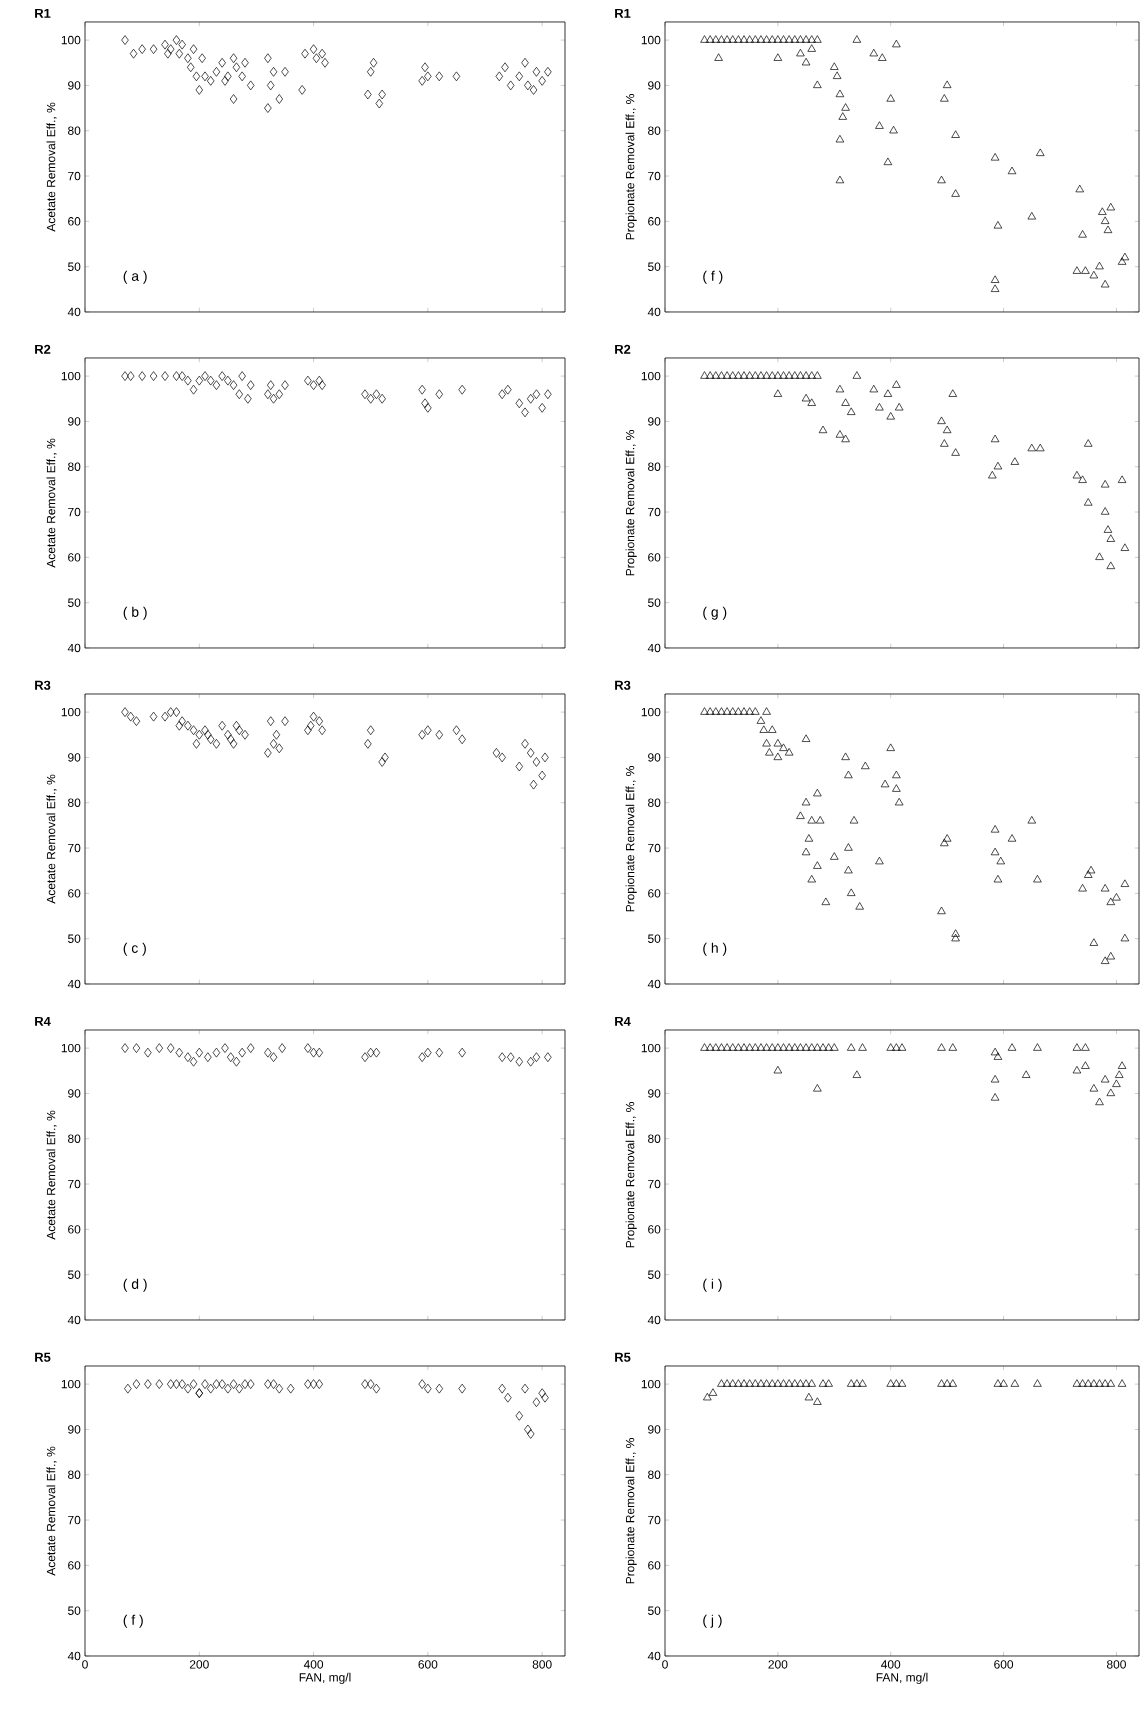 Image resolution: width=1148 pixels, height=1714 pixels. Describe the element at coordinates (623, 349) in the screenshot. I see `chart-title: R2` at that location.